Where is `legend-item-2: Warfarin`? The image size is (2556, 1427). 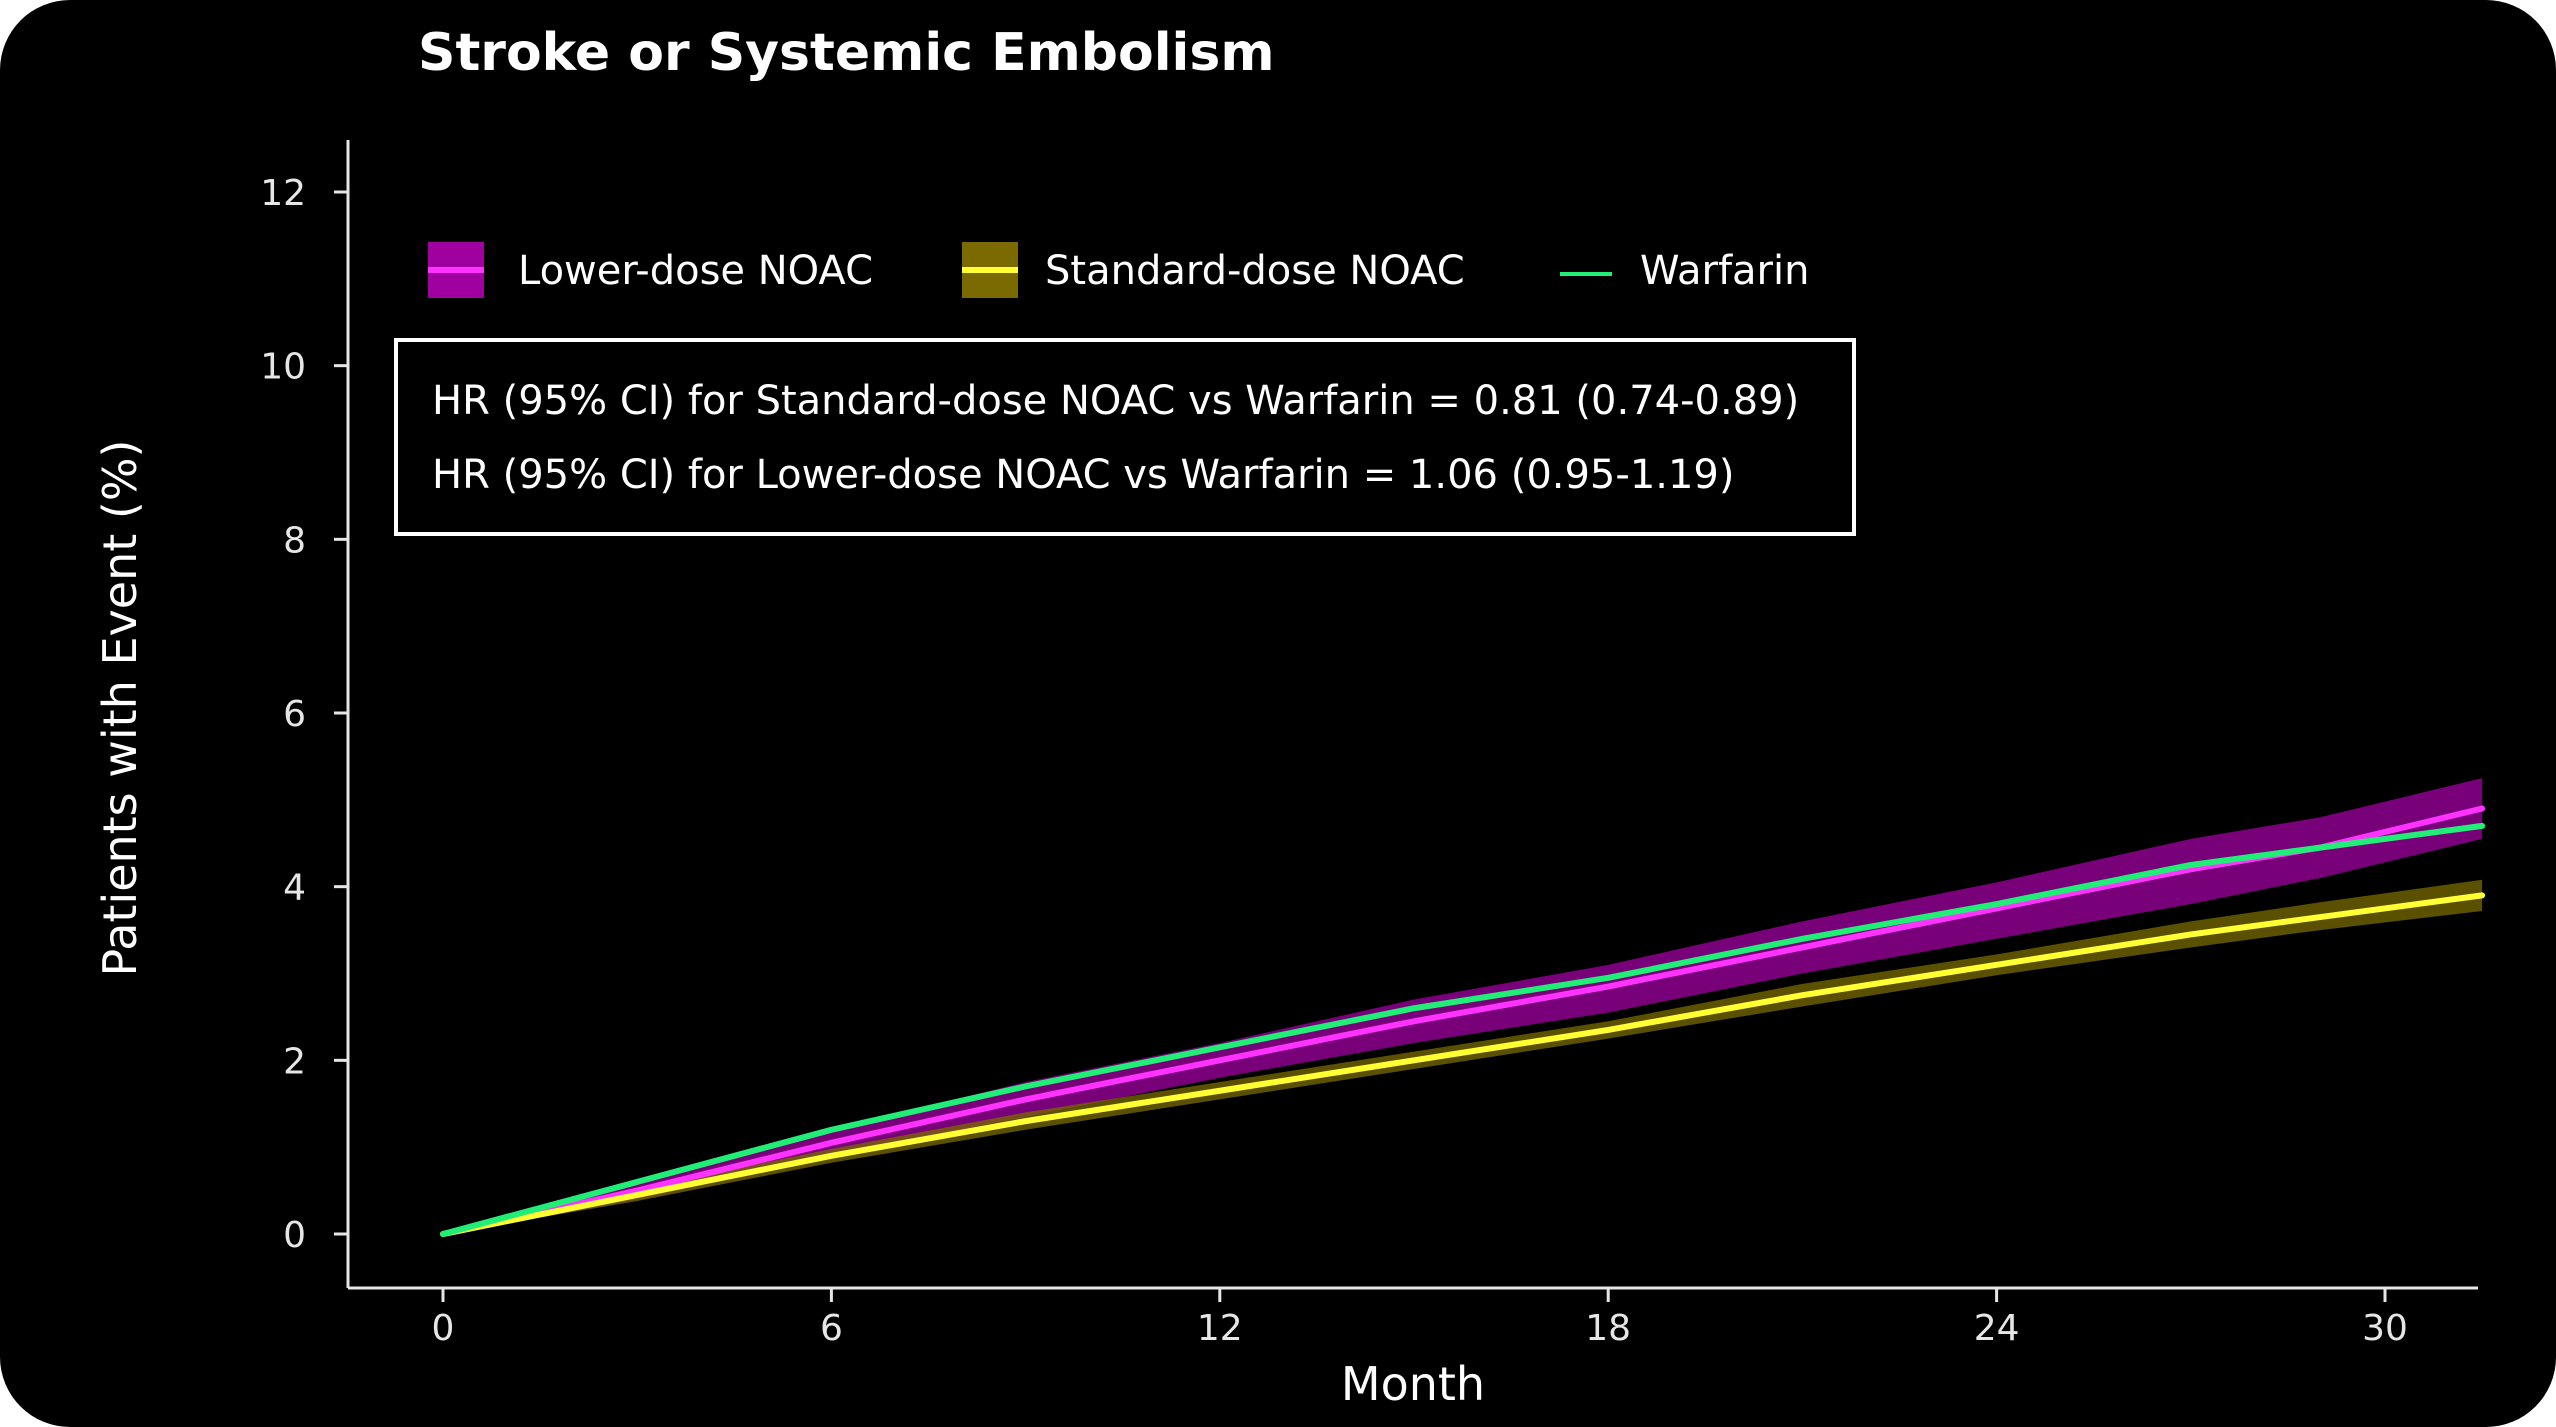 legend-item-2: Warfarin is located at coordinates (1684, 271).